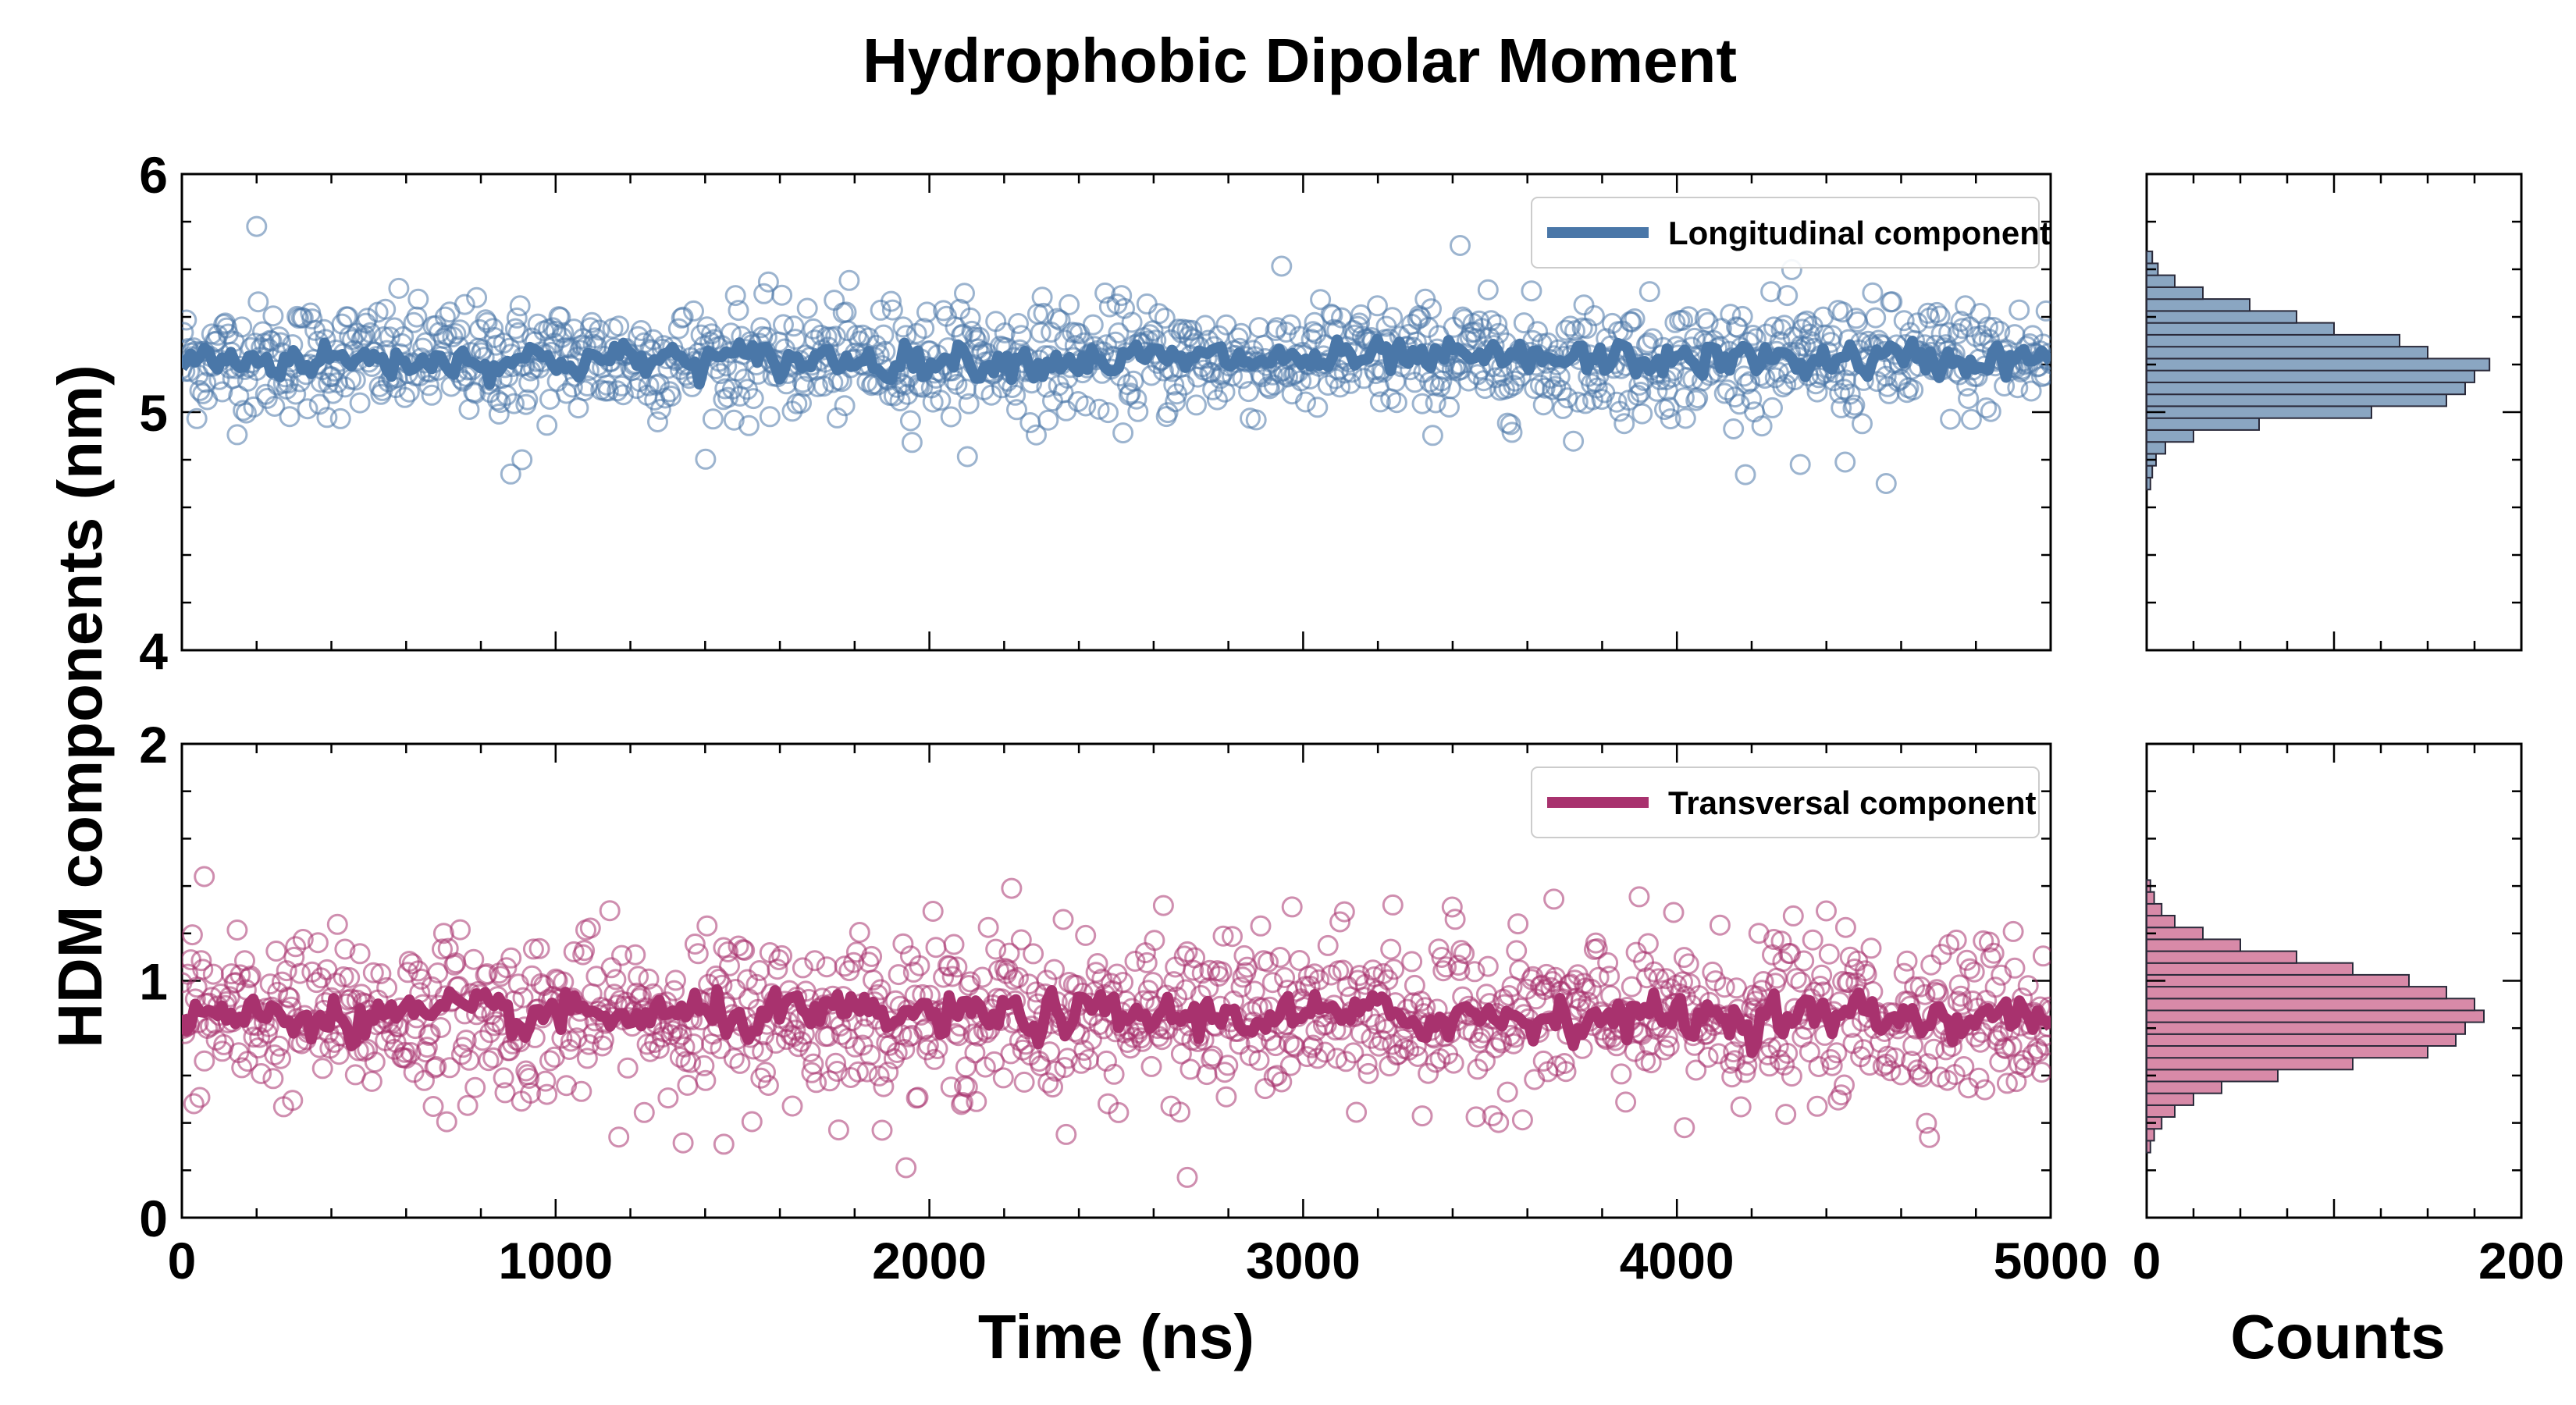  I want to click on y-tick-label: 2, so click(153, 745).